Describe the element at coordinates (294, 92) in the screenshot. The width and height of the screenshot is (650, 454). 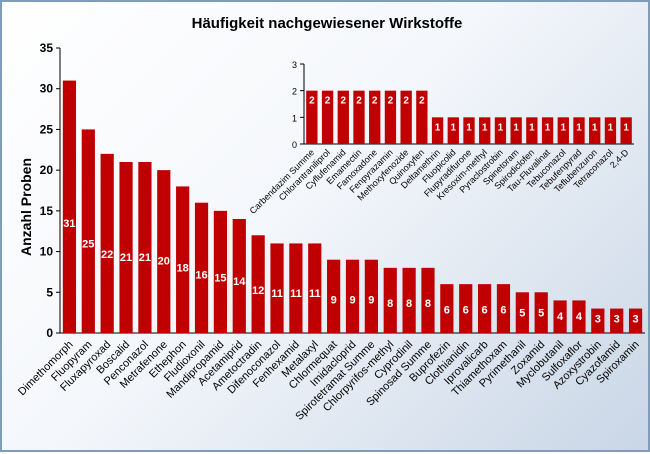
I see `inset-y-tick-label: 2` at that location.